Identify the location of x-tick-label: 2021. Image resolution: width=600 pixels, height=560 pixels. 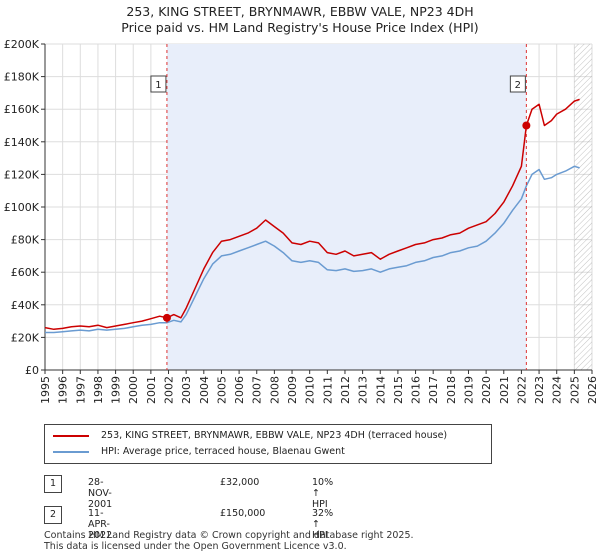
(504, 390).